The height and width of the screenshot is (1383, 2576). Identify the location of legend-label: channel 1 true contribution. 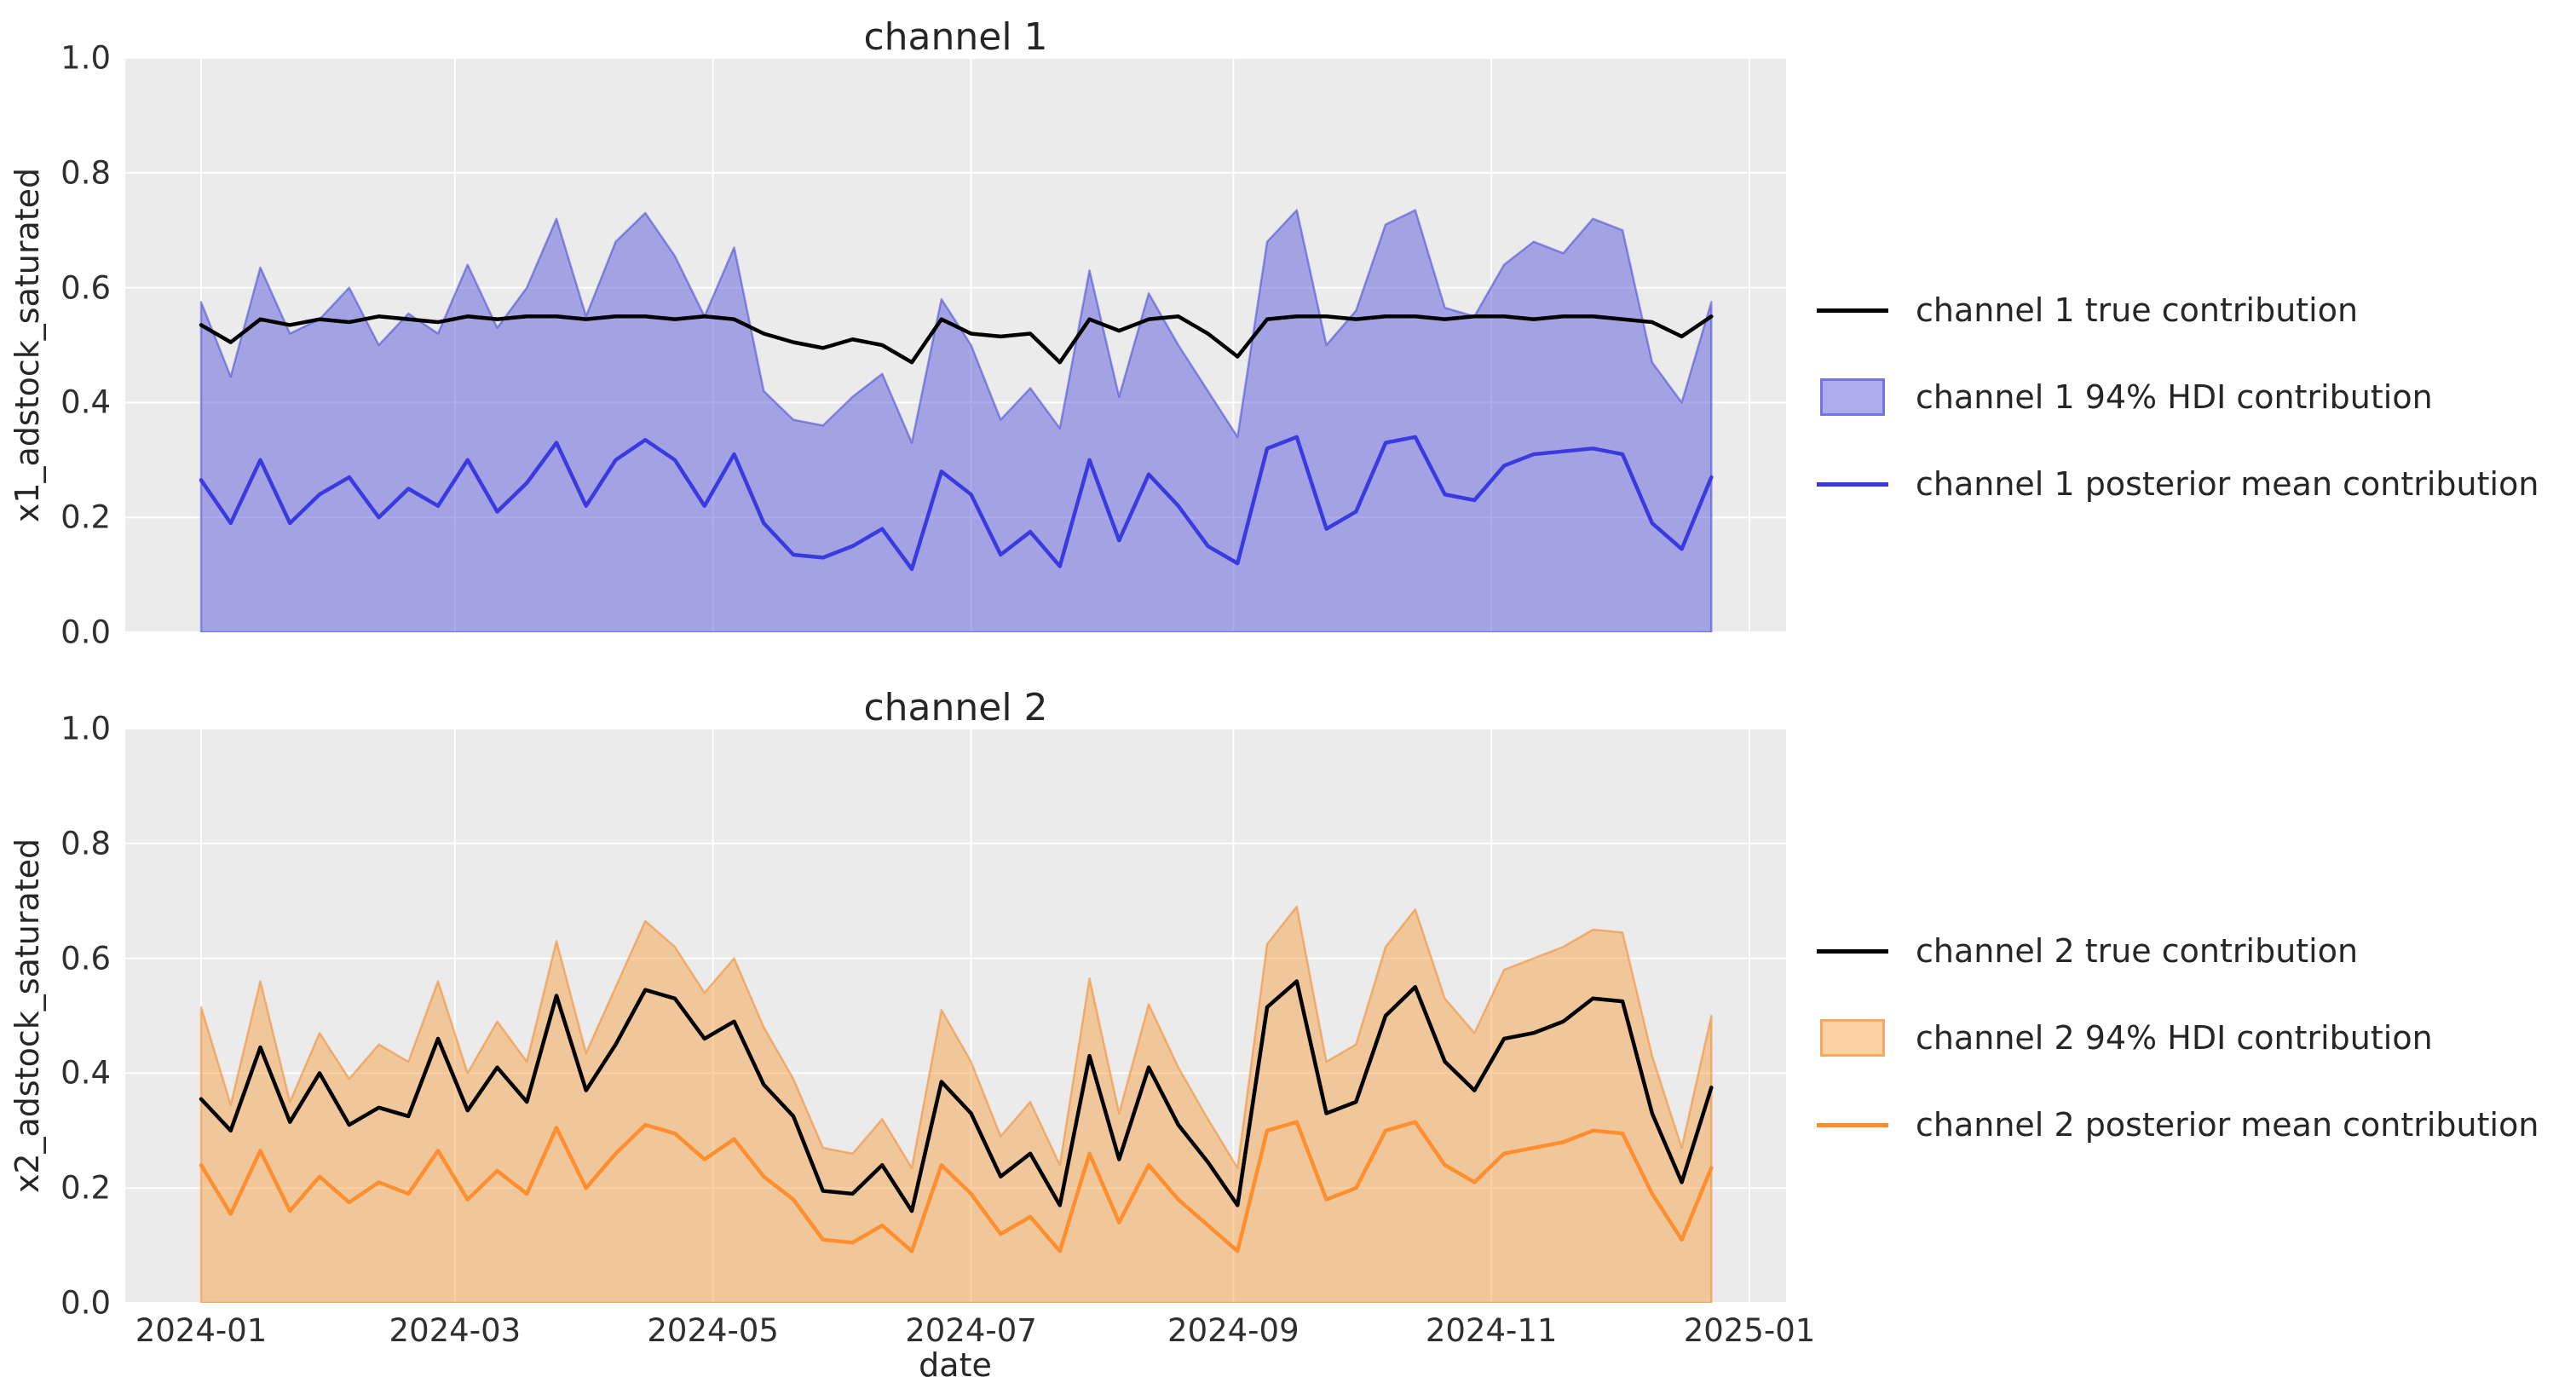
(2137, 310).